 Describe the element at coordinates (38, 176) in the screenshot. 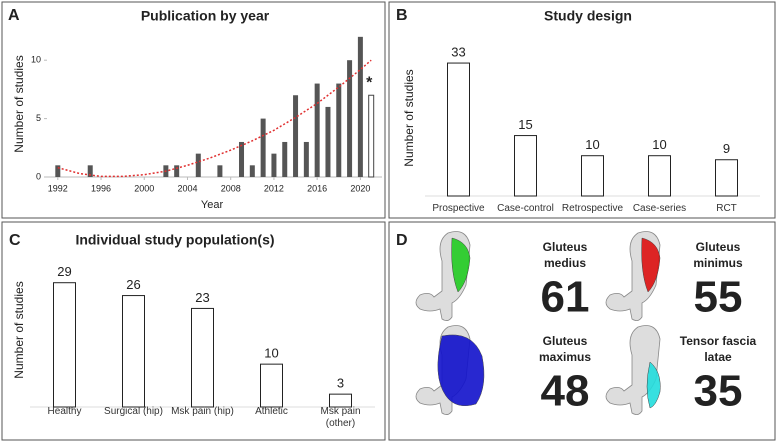

I see `y-tick-label: 0` at that location.